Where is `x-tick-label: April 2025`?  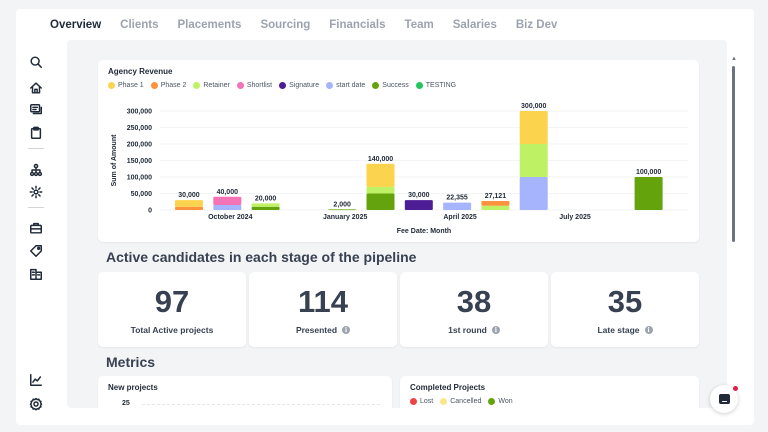 x-tick-label: April 2025 is located at coordinates (460, 217).